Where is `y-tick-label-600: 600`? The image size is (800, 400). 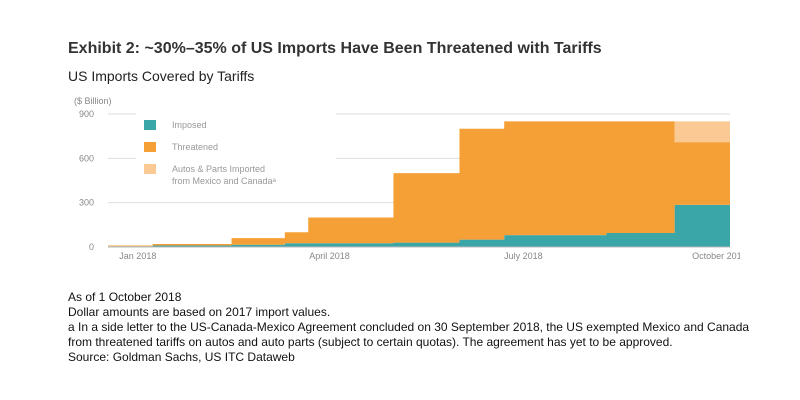 y-tick-label-600: 600 is located at coordinates (86, 158).